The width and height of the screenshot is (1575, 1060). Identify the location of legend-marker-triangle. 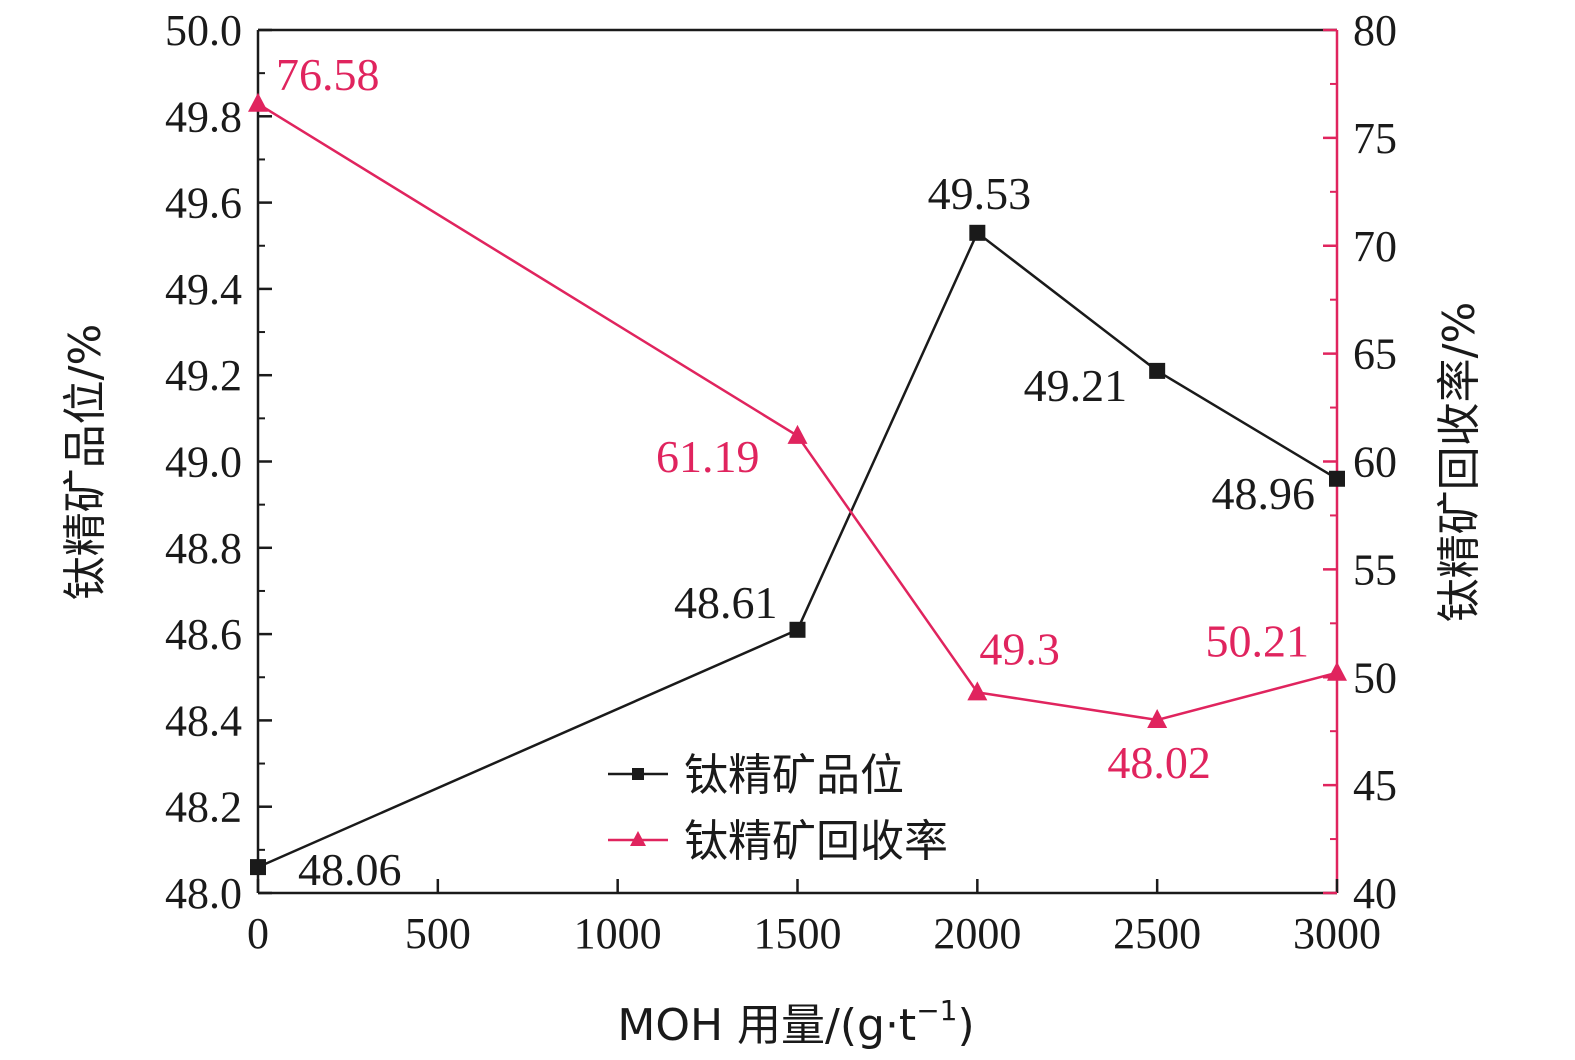
(638, 838).